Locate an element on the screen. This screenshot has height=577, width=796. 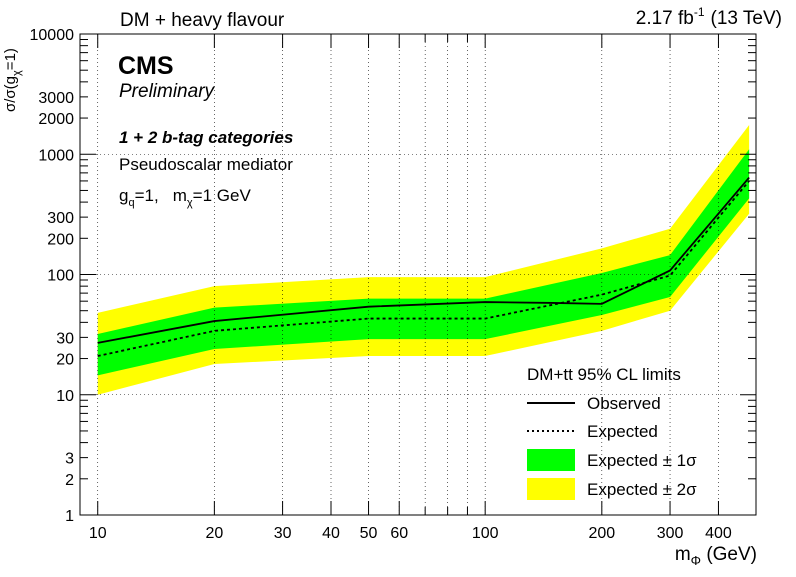
x-axis-label: mΦ (GeV) is located at coordinates (716, 556).